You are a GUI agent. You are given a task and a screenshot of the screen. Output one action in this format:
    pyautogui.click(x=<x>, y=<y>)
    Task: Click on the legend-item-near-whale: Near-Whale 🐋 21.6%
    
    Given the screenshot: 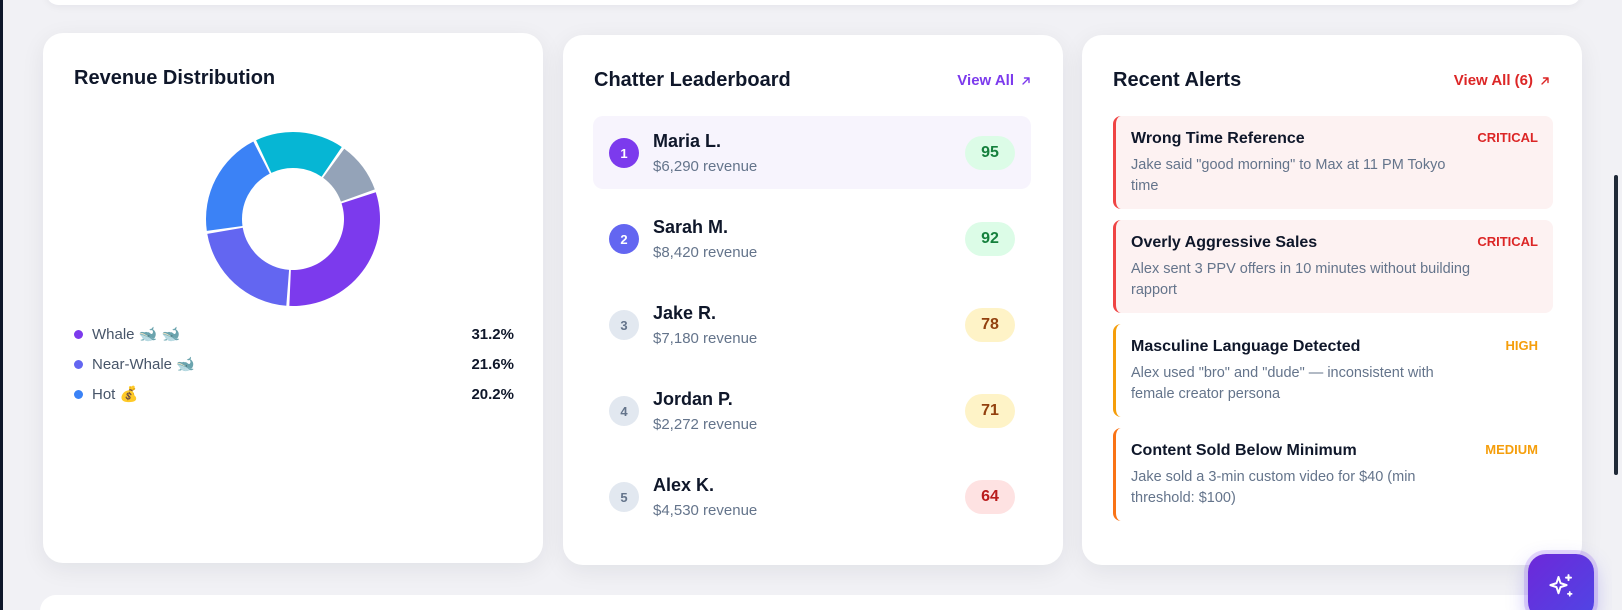 What is the action you would take?
    pyautogui.click(x=294, y=364)
    